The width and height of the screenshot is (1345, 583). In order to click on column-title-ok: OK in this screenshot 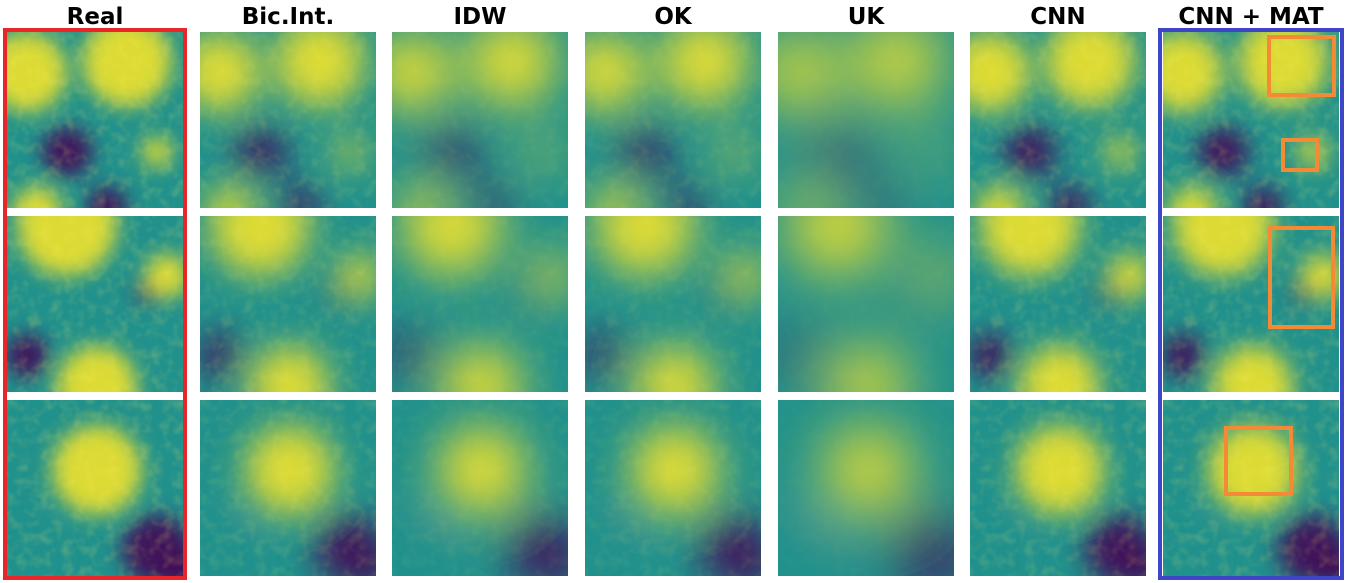, I will do `click(673, 17)`.